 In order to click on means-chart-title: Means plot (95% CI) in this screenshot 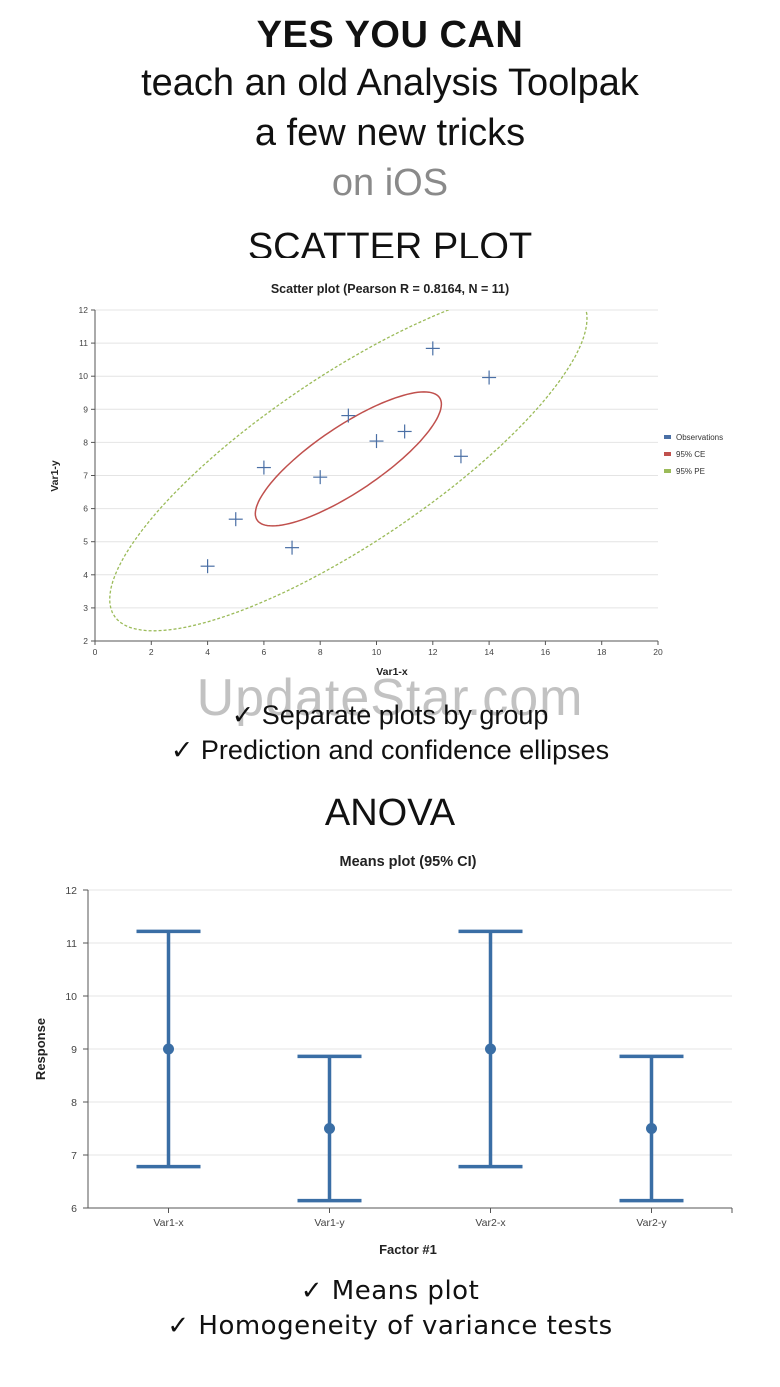, I will do `click(408, 862)`.